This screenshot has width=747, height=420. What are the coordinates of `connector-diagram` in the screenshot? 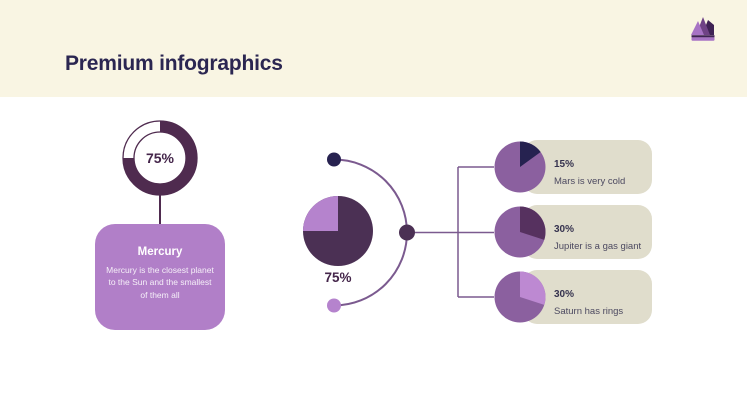 It's located at (410, 232).